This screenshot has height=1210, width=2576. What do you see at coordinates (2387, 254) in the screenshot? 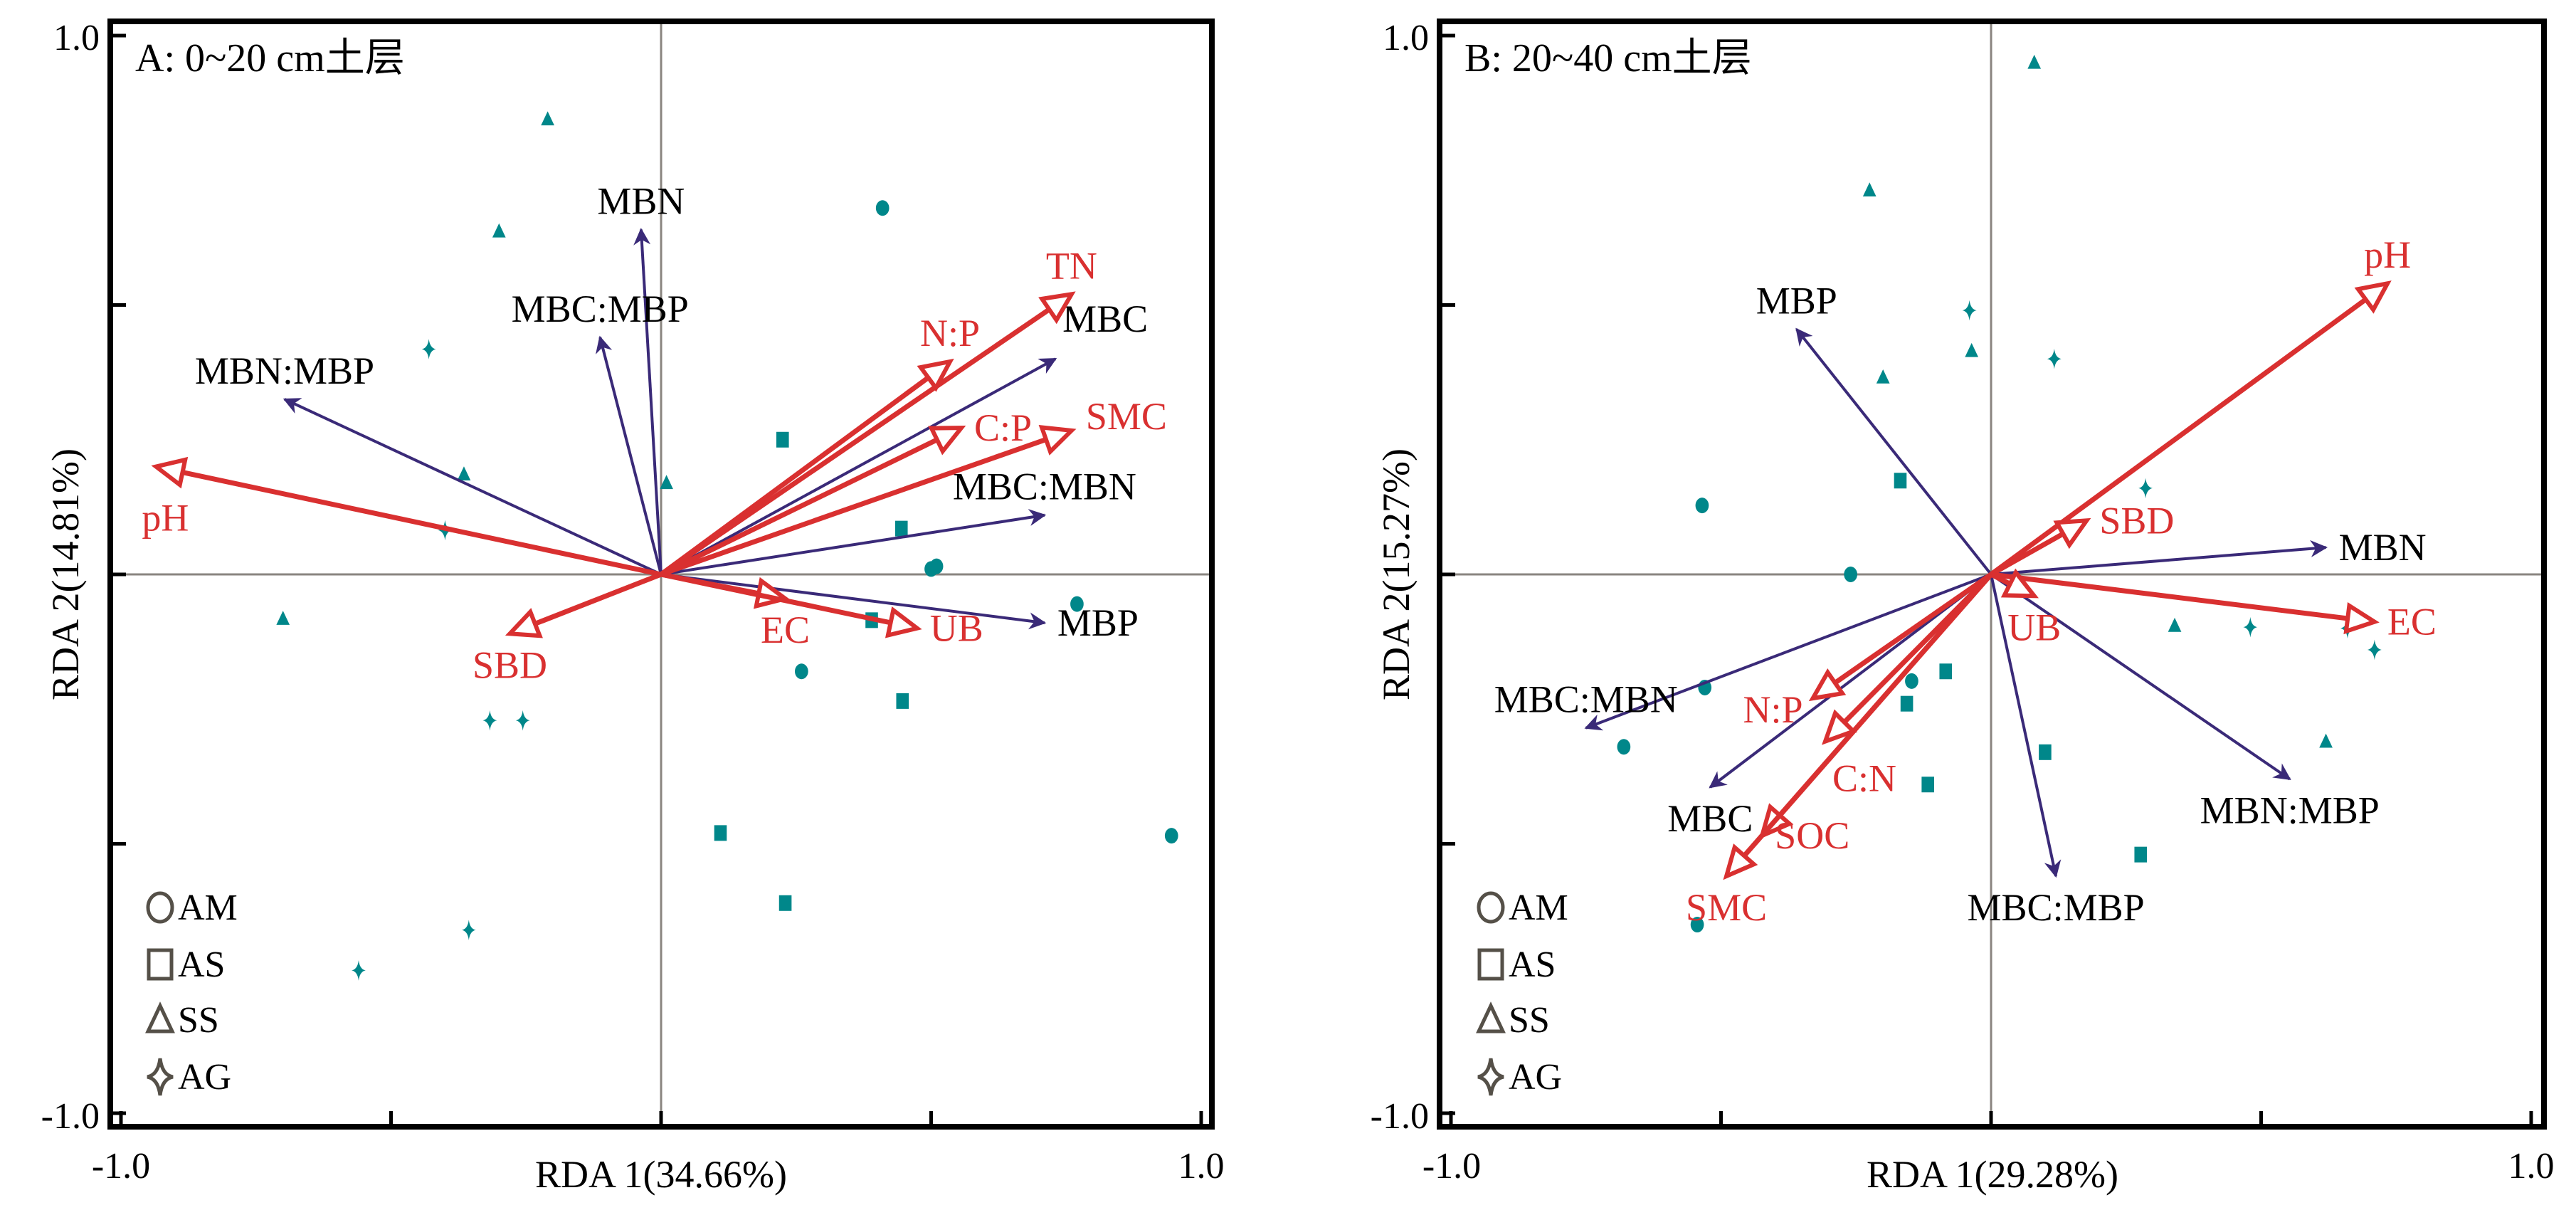
I see `env-label-ph: pH` at bounding box center [2387, 254].